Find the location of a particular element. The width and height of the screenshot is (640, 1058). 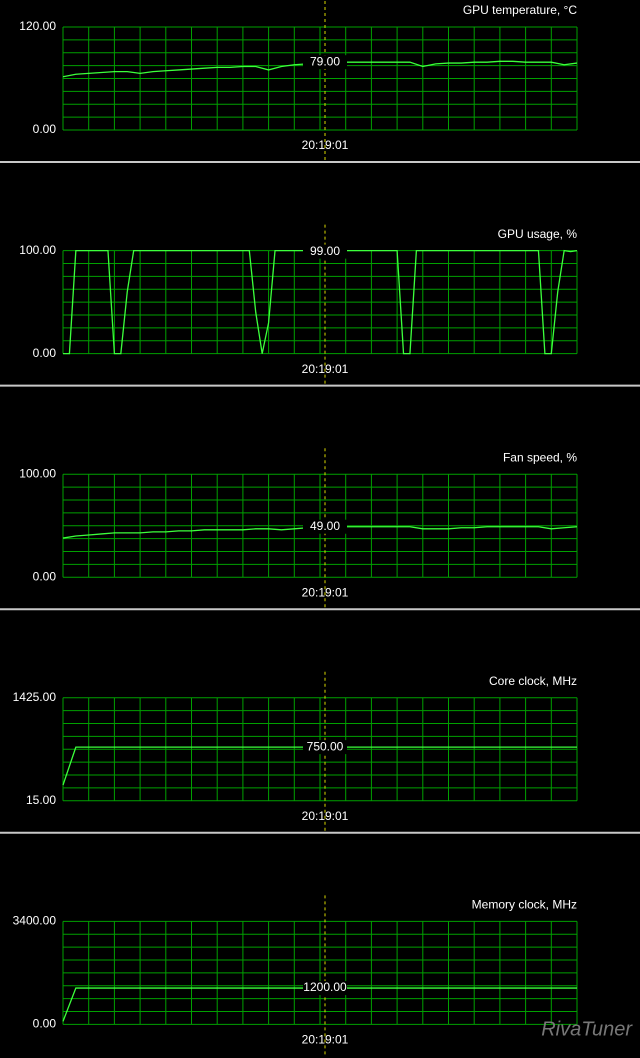

cursor-value: 99.00 is located at coordinates (325, 251).